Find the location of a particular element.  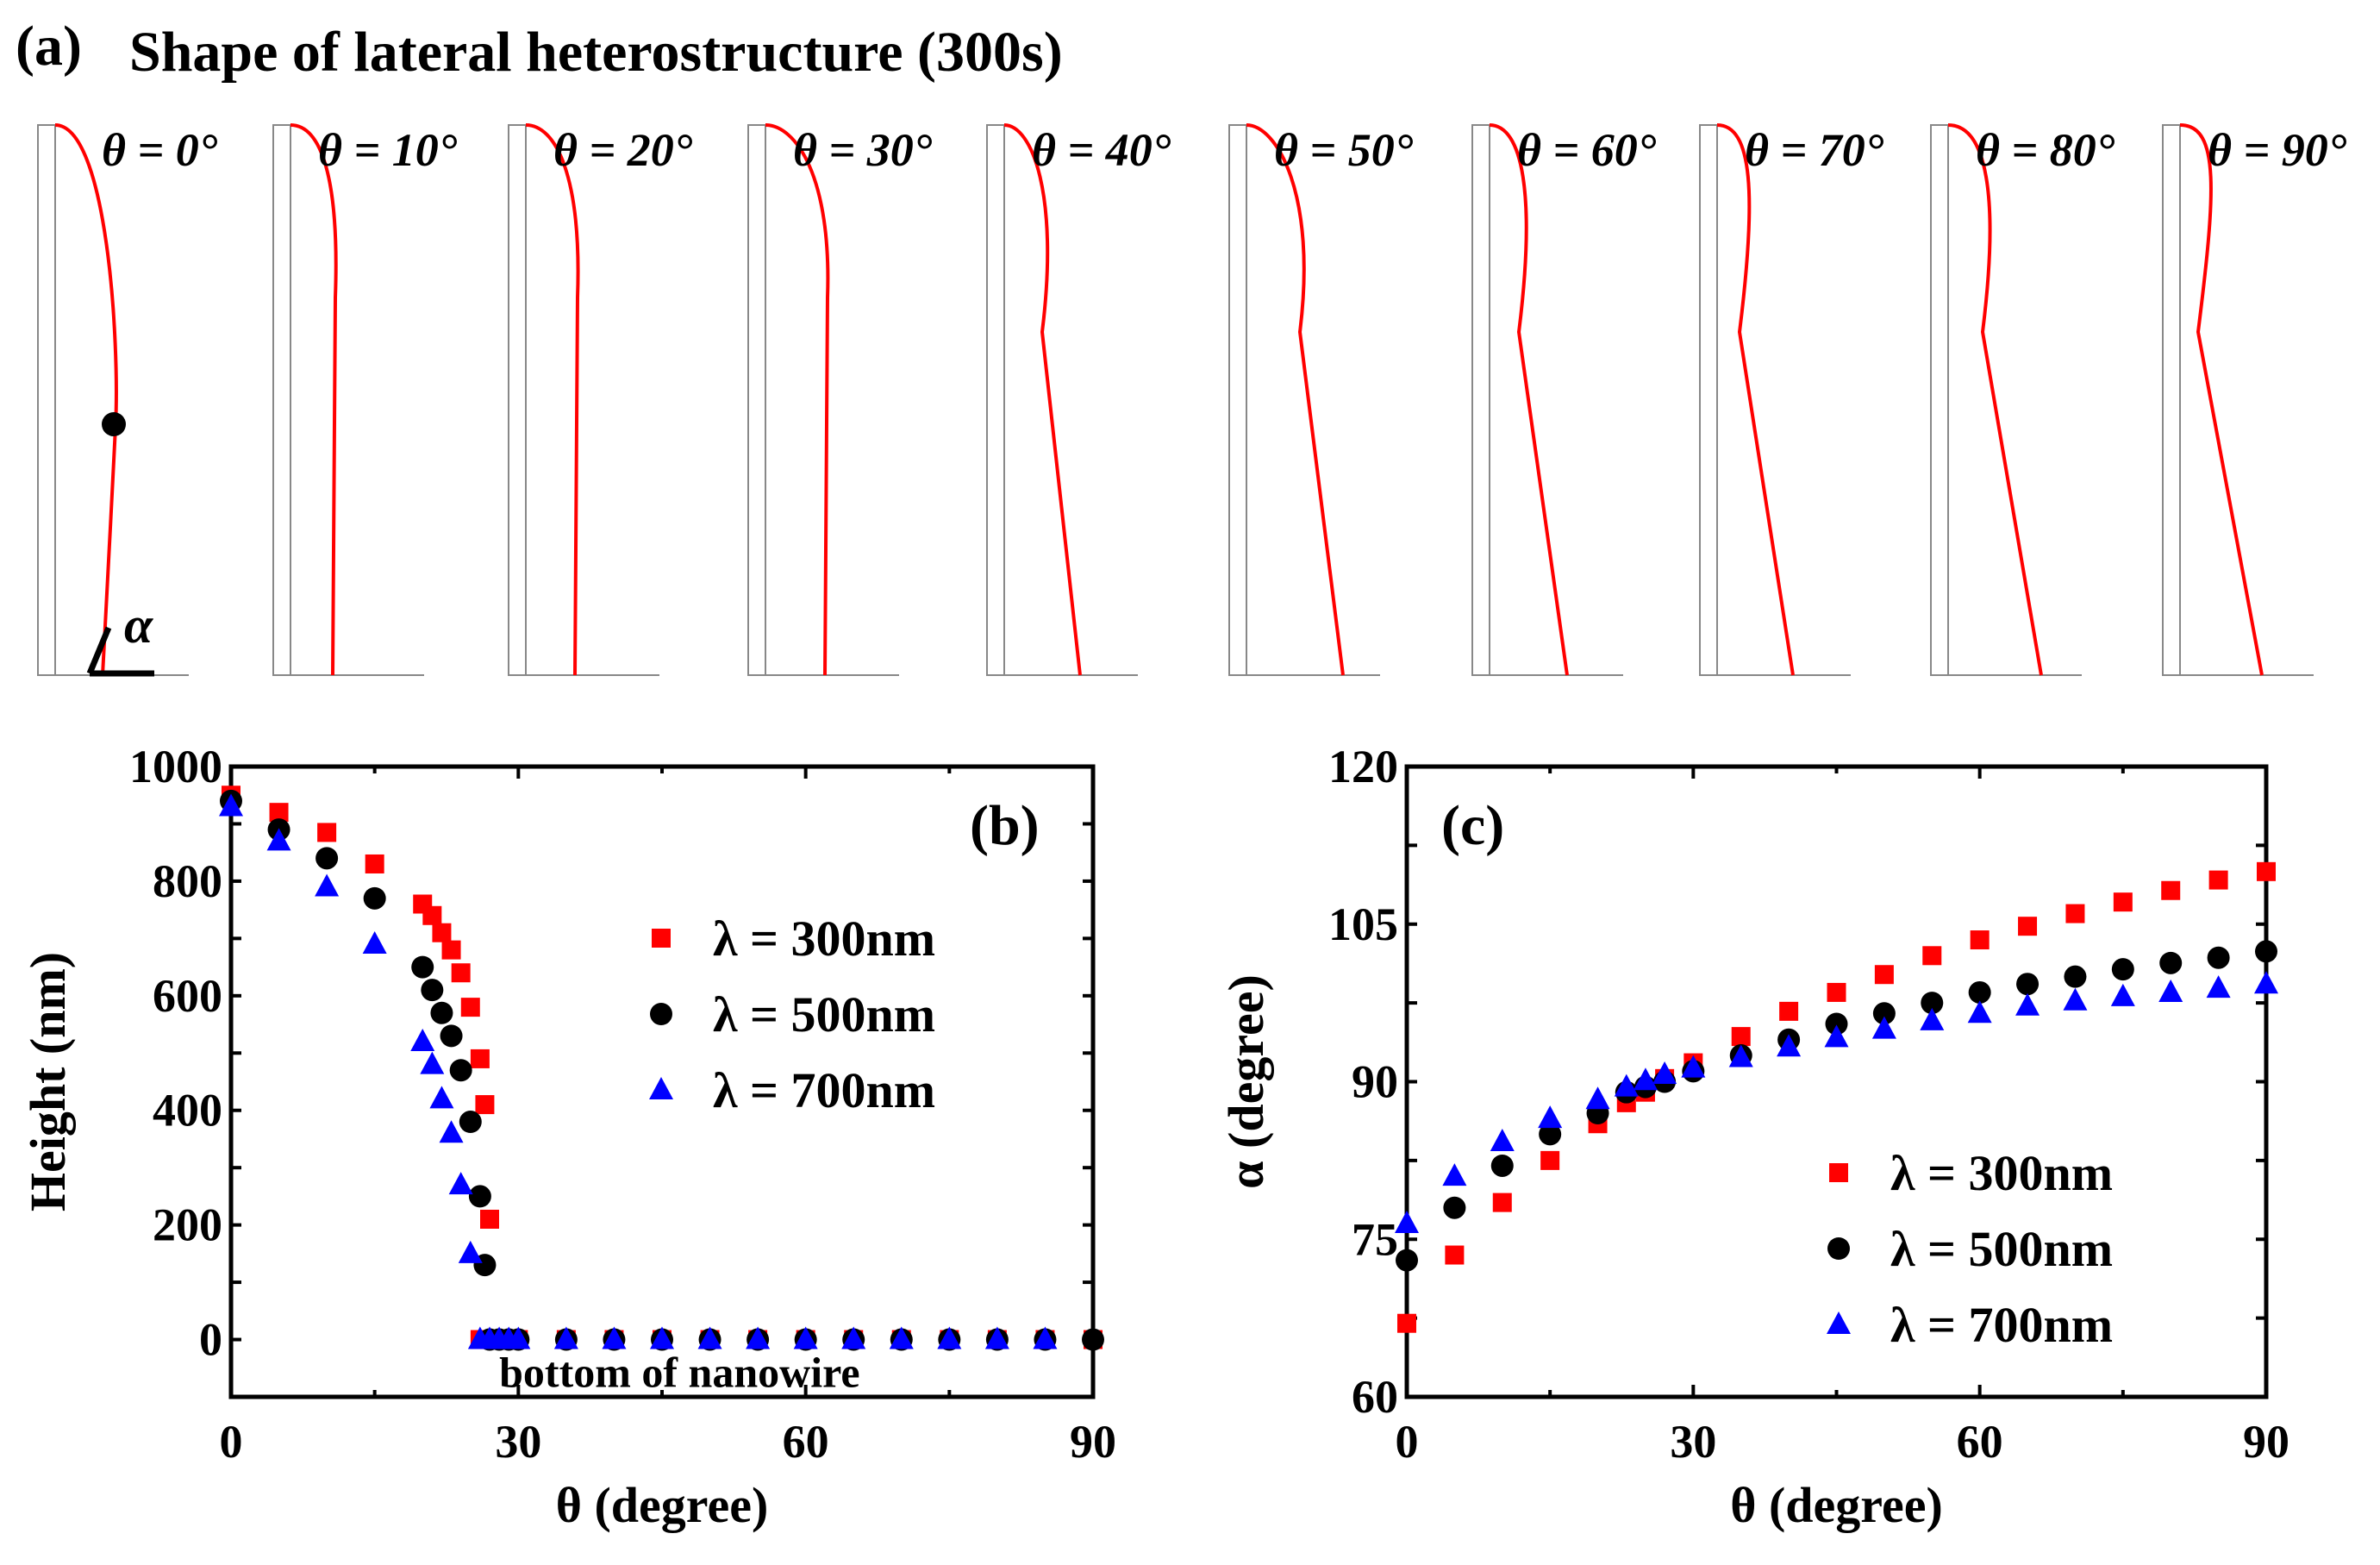

shape-panel-20: θ = 20° is located at coordinates (600, 400).